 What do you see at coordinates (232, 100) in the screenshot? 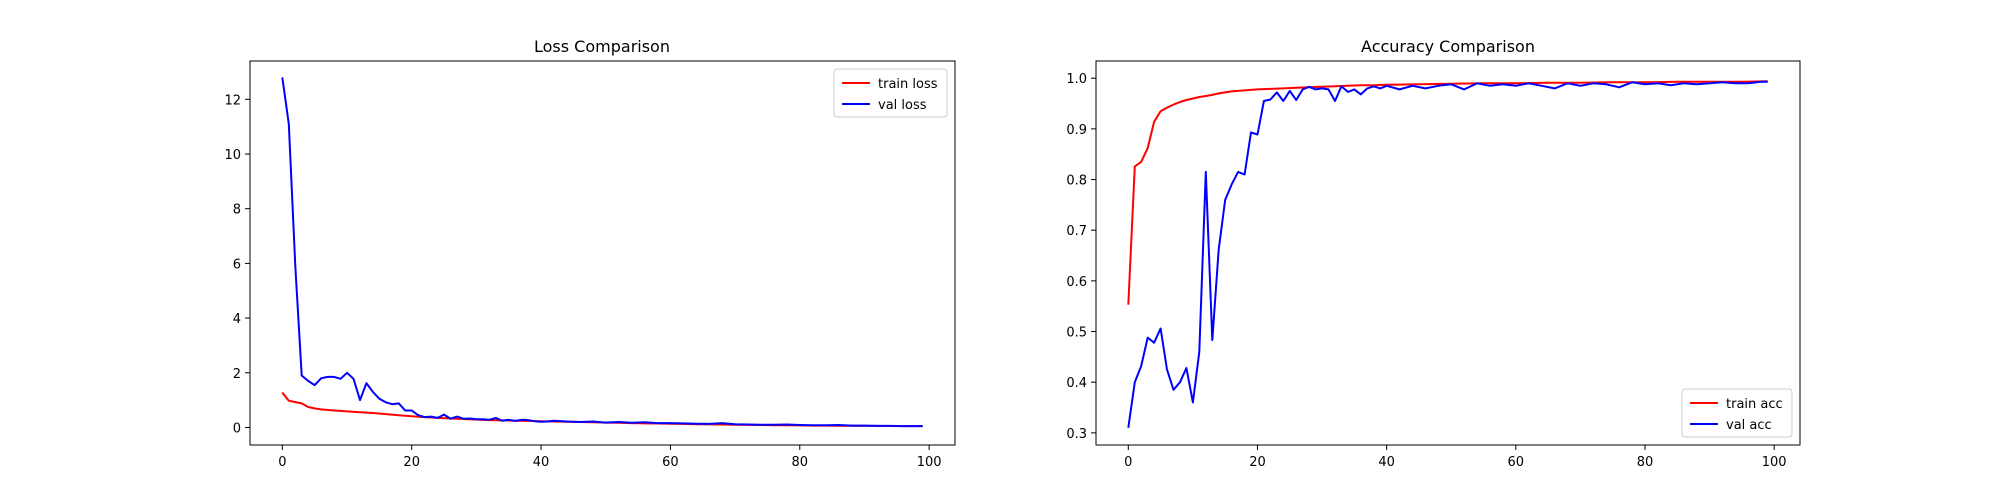
I see `loss-y-tick-label: 12` at bounding box center [232, 100].